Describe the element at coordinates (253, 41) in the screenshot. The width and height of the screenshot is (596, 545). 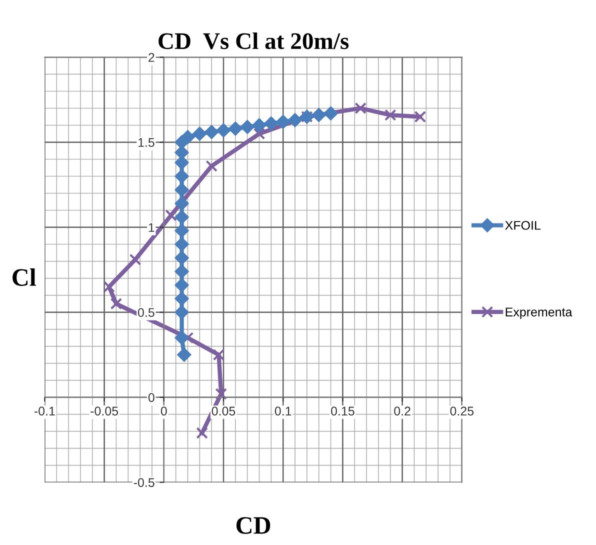
I see `chart-title: CD Vs Cl at 20m/s` at that location.